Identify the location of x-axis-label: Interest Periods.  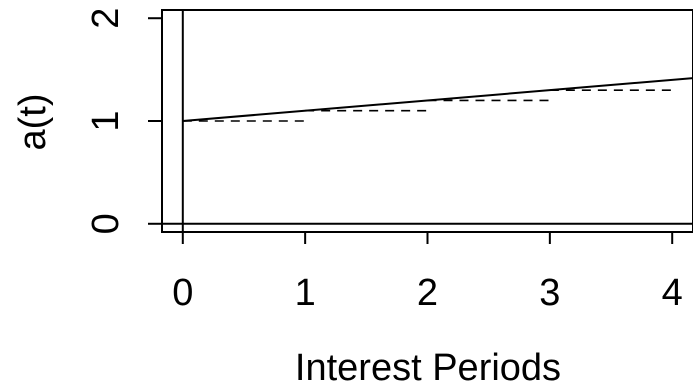
(428, 365).